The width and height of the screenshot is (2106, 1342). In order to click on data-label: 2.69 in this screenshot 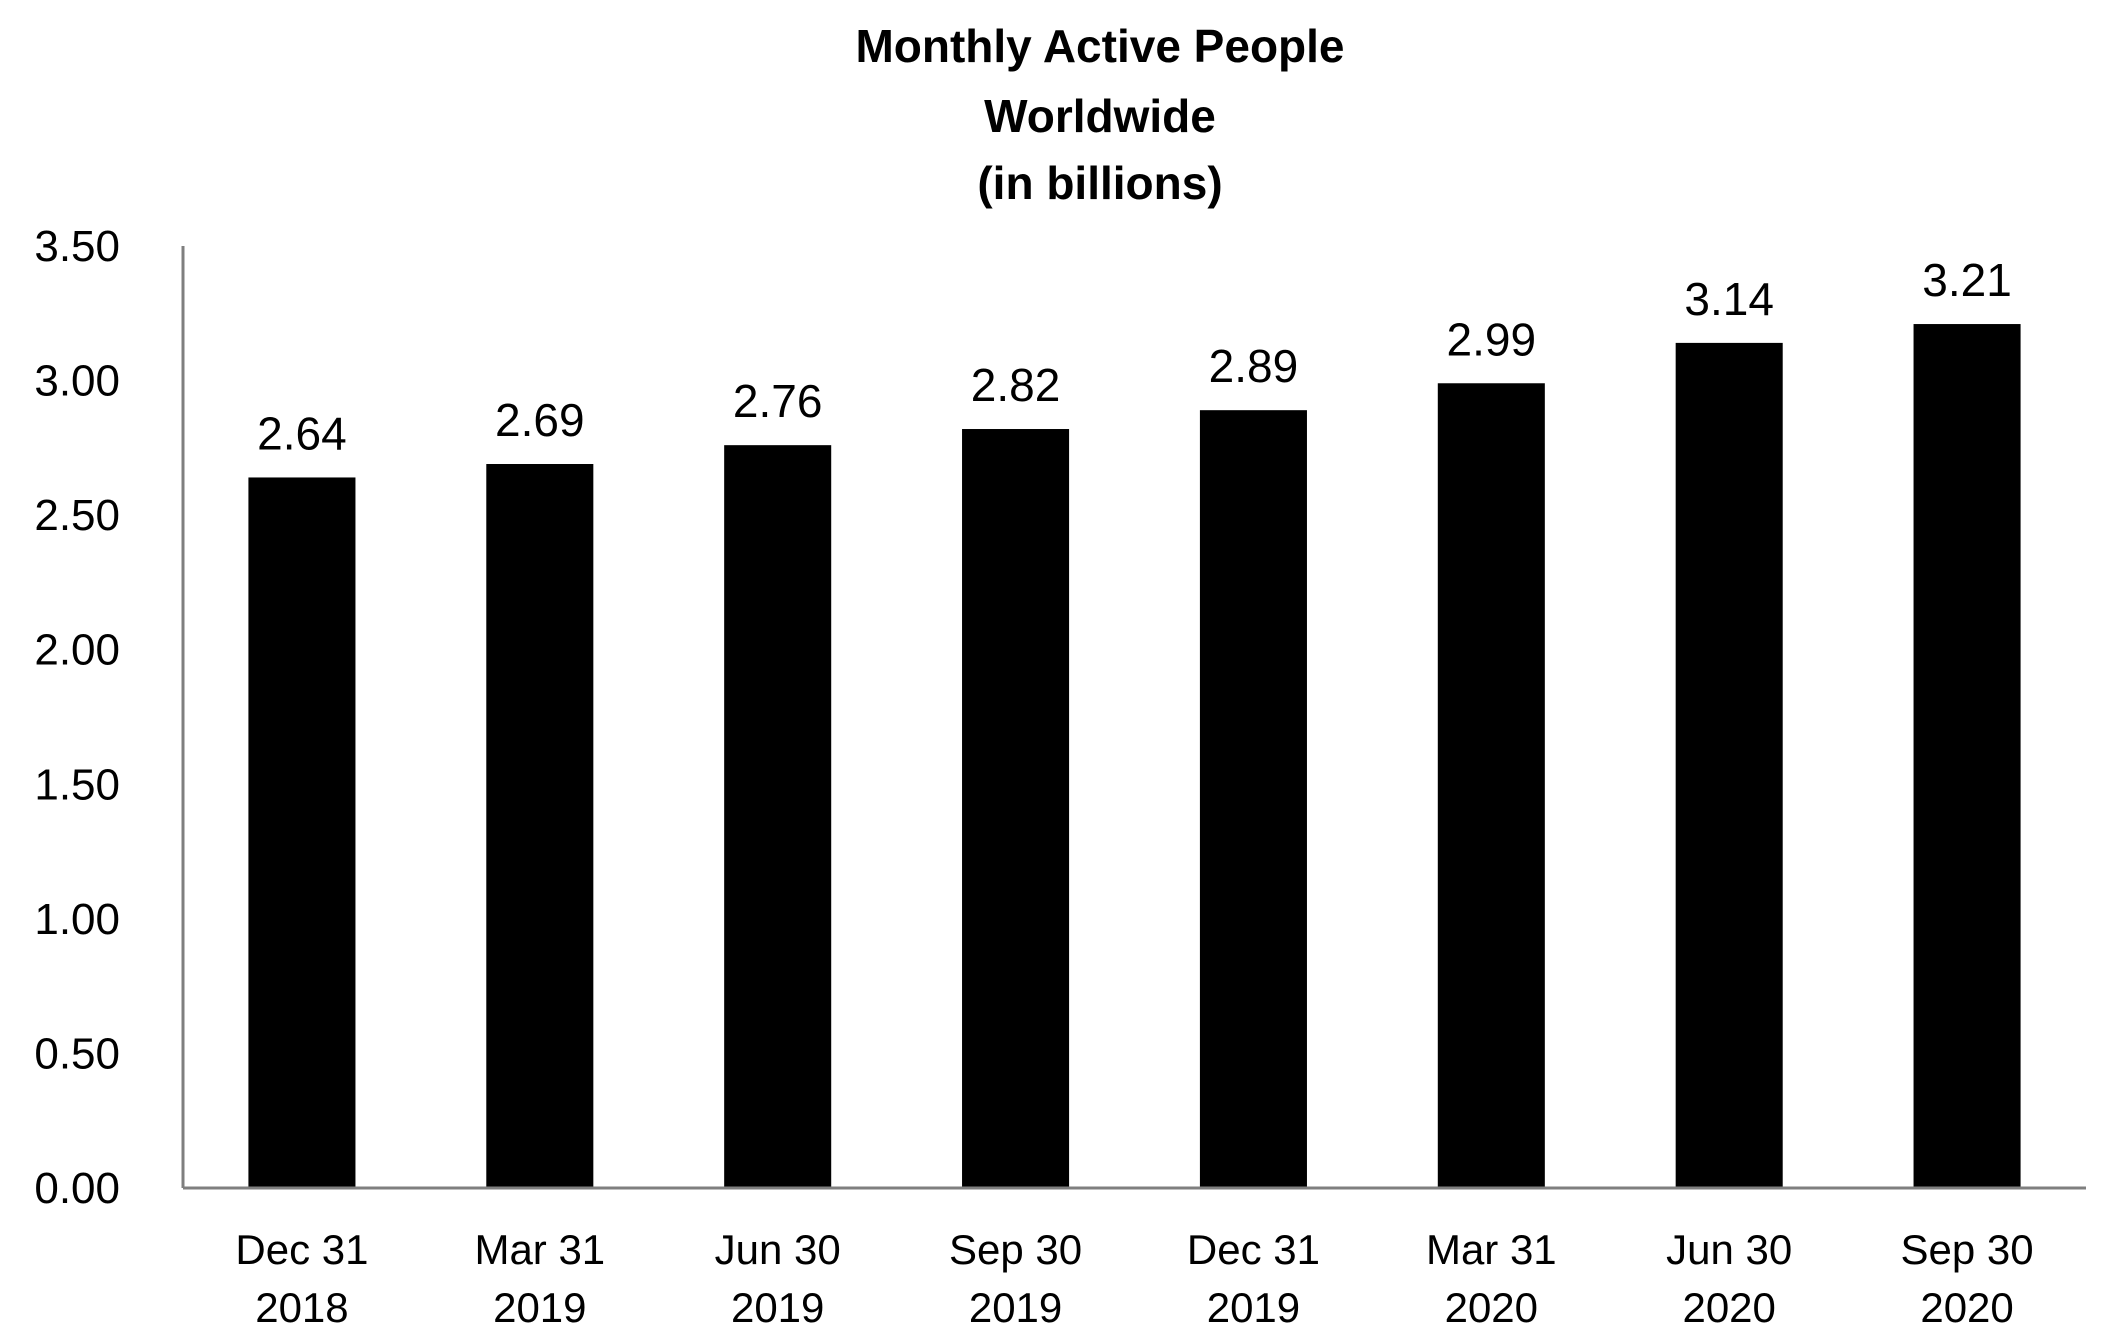, I will do `click(540, 420)`.